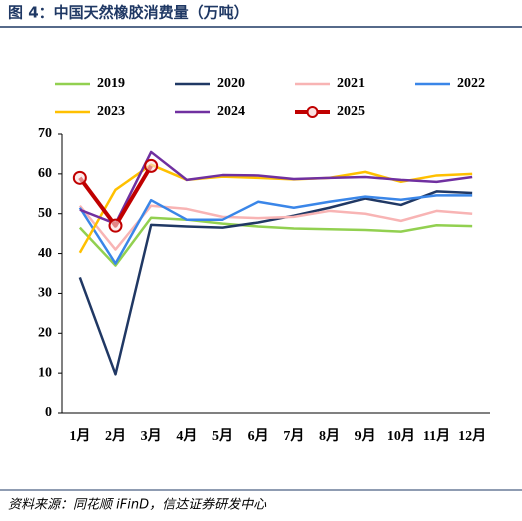 This screenshot has height=521, width=522. I want to click on x-tick-label: 12月, so click(472, 436).